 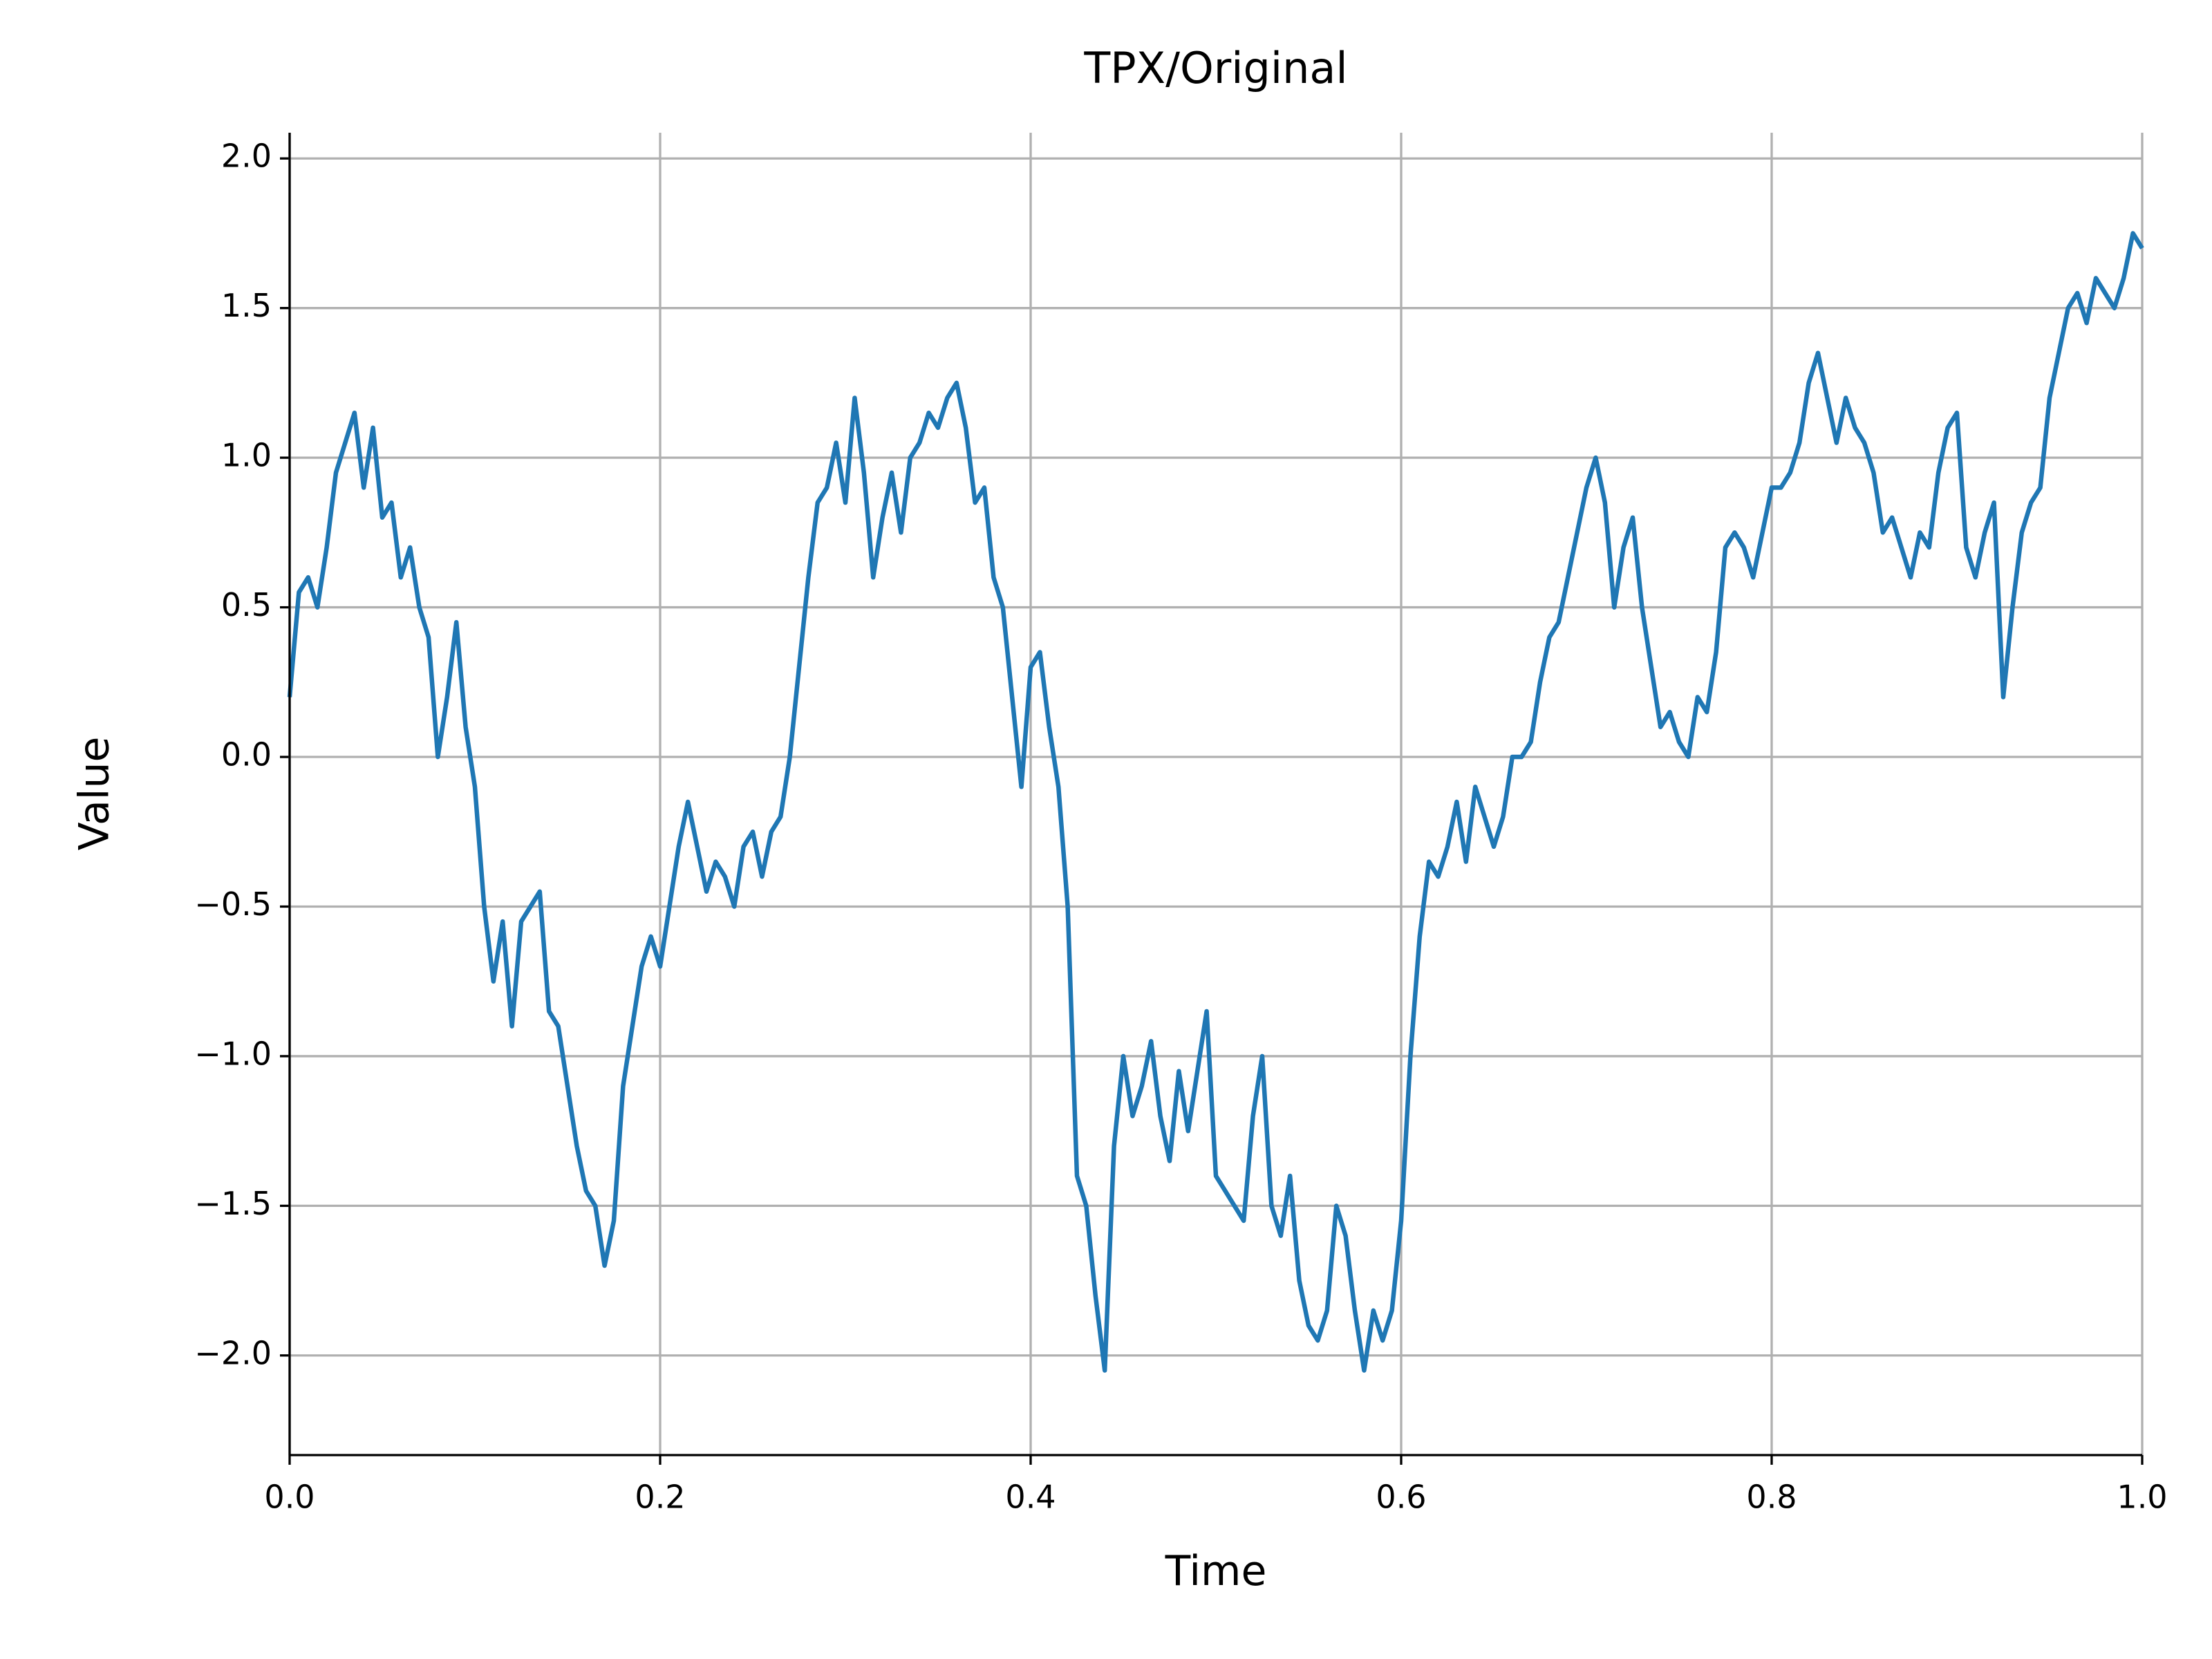 What do you see at coordinates (233, 1053) in the screenshot?
I see `y-tick-label: −1.0` at bounding box center [233, 1053].